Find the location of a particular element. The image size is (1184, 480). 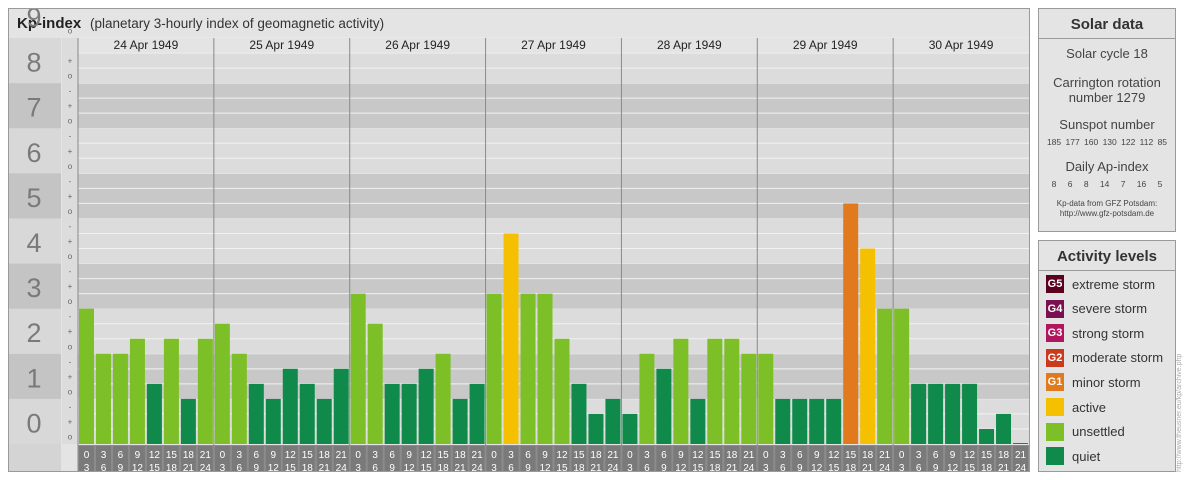

sunspot-heading: Sunspot number is located at coordinates (1107, 124).